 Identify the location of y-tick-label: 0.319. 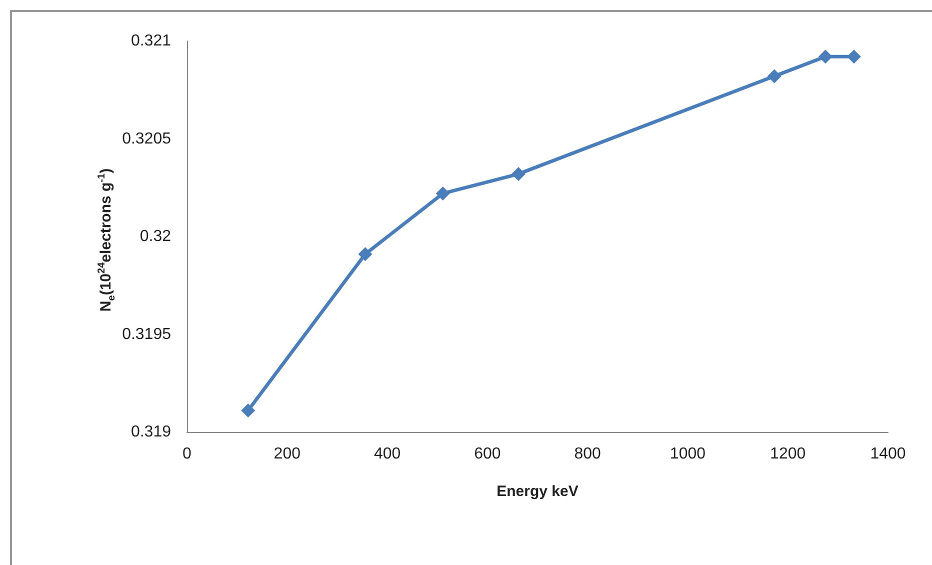
(151, 432).